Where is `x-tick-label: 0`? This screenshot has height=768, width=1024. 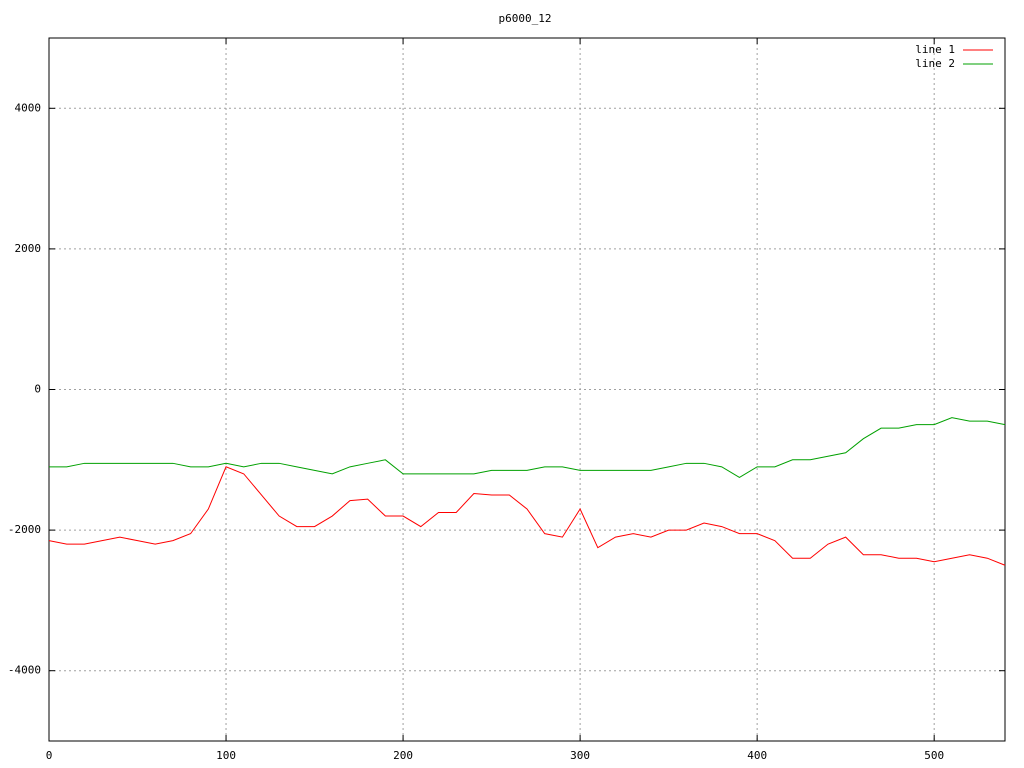 x-tick-label: 0 is located at coordinates (49, 755).